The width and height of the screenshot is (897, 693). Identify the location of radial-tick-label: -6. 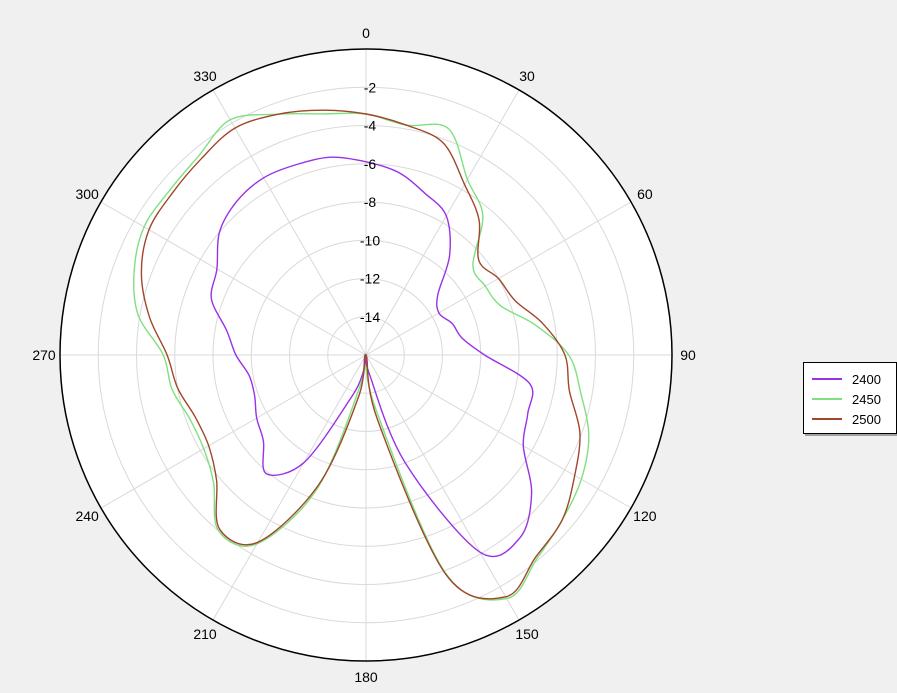
(370, 164).